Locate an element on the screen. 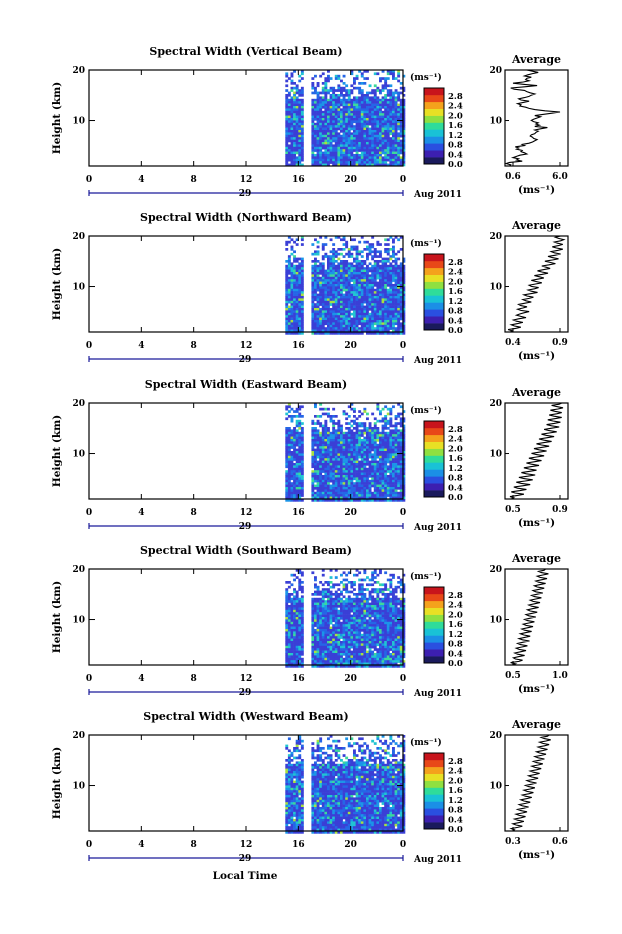 This screenshot has width=622, height=934. colorbar-segment is located at coordinates (434, 445).